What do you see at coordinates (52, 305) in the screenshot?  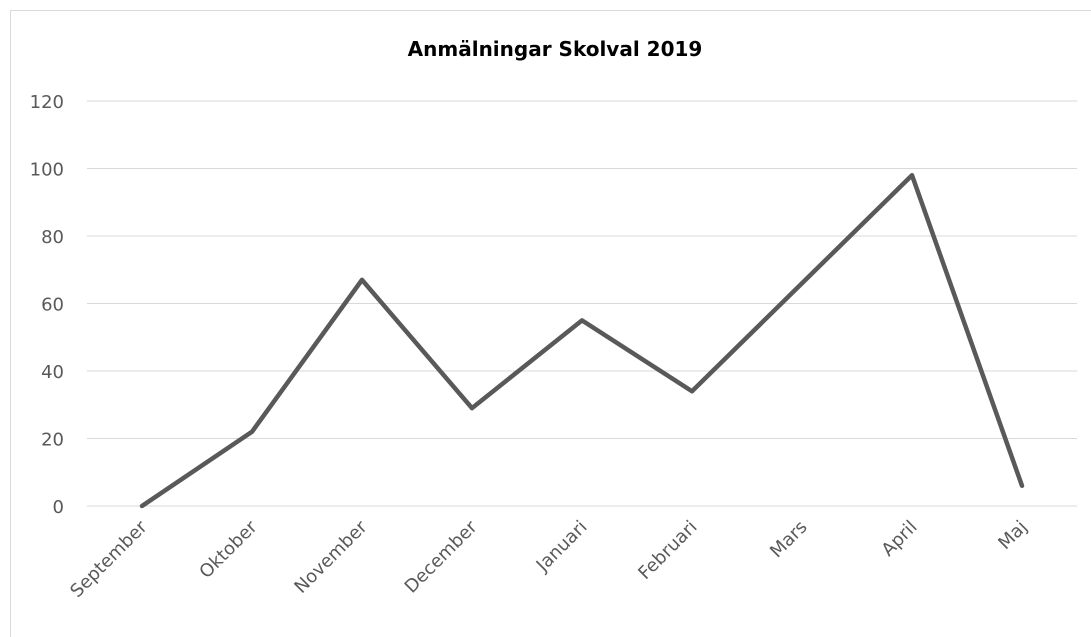 I see `y-tick-label: 60` at bounding box center [52, 305].